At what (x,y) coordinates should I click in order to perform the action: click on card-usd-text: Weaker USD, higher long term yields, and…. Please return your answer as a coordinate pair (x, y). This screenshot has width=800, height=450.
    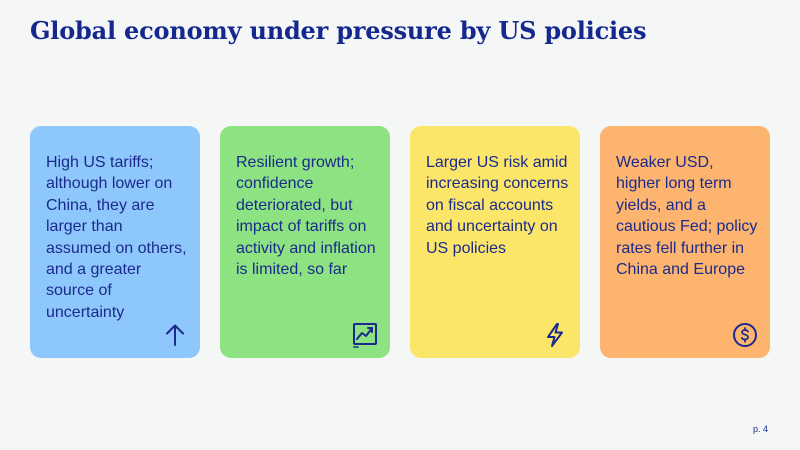
    Looking at the image, I should click on (687, 216).